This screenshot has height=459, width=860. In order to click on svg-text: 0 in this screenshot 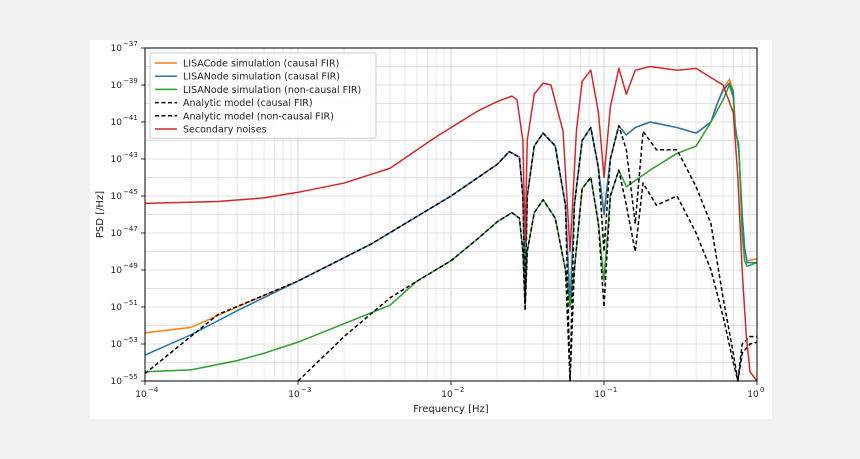, I will do `click(762, 390)`.